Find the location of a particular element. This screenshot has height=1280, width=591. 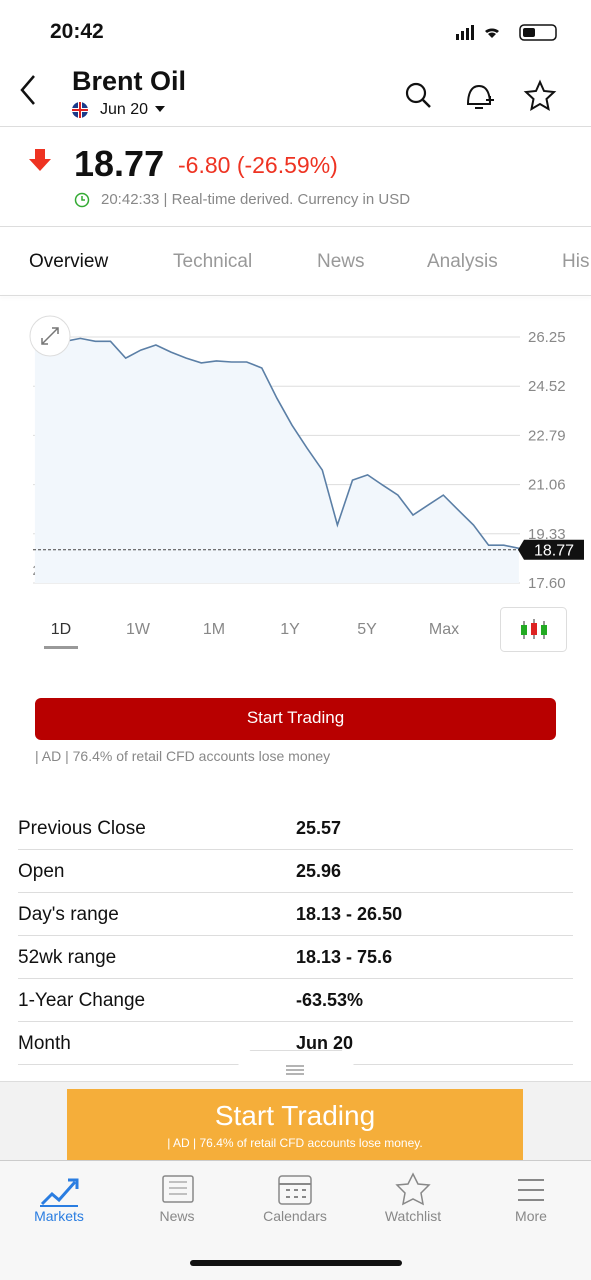

candle-toggle is located at coordinates (533, 629).